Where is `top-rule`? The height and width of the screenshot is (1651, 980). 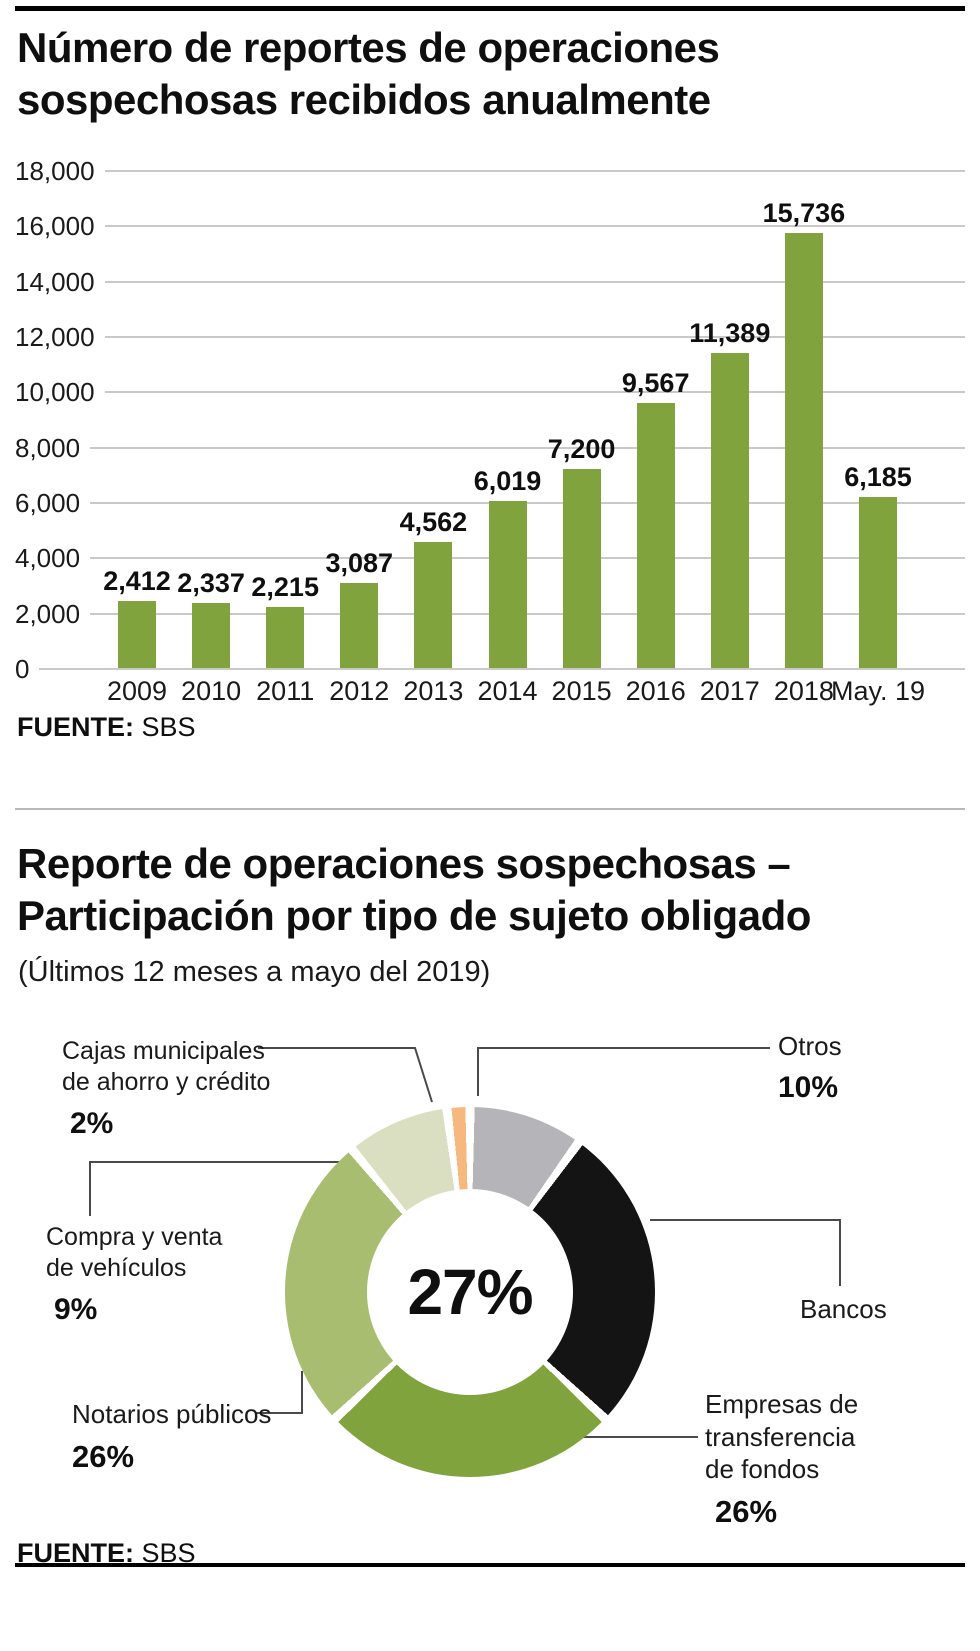
top-rule is located at coordinates (490, 8).